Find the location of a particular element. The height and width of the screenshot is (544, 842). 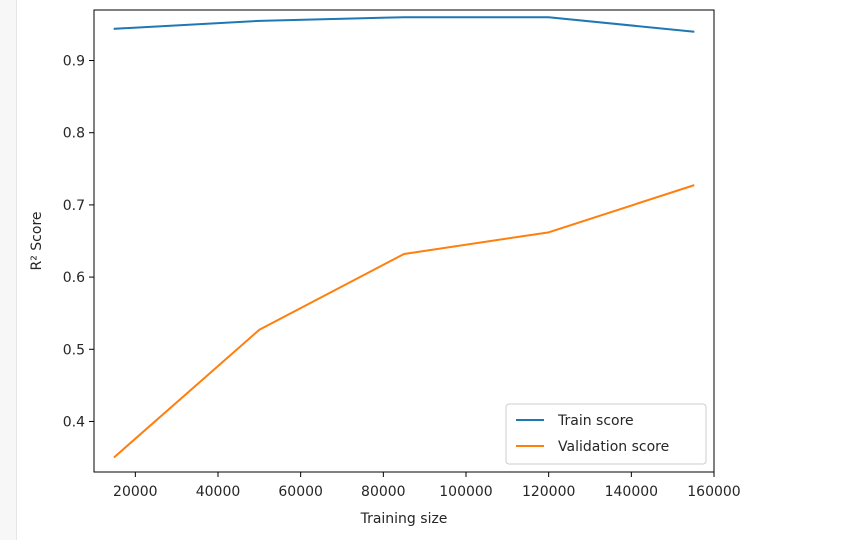

legend-box is located at coordinates (606, 434).